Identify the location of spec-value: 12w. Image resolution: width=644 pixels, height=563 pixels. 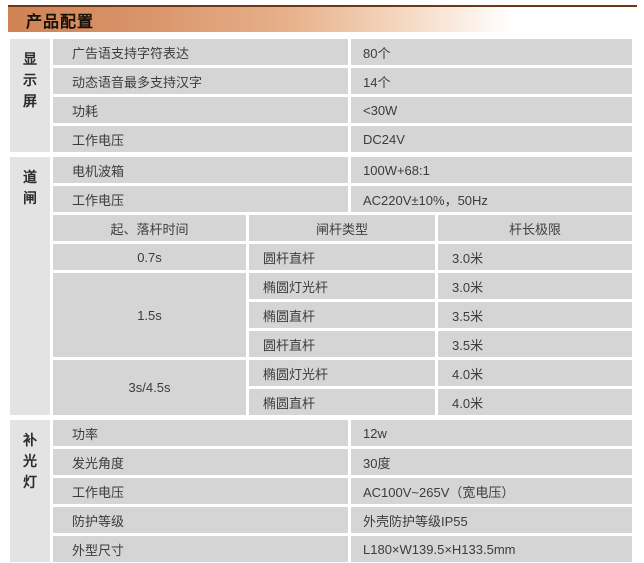
(491, 433).